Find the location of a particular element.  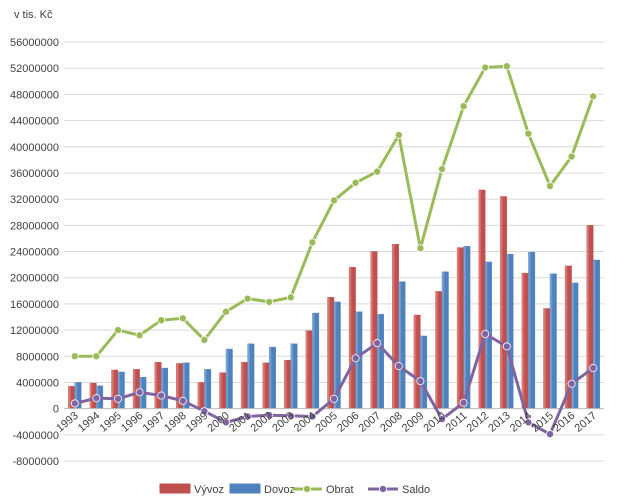

y-tick-label: 48000000 is located at coordinates (34, 95).